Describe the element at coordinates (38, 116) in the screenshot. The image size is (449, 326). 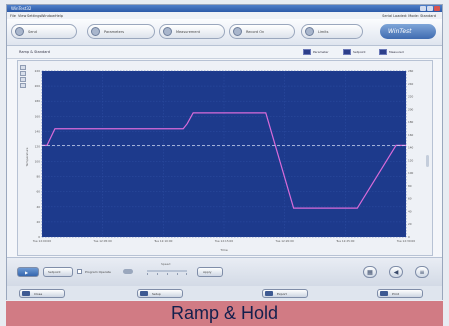
I see `y-tick-label: 160` at that location.